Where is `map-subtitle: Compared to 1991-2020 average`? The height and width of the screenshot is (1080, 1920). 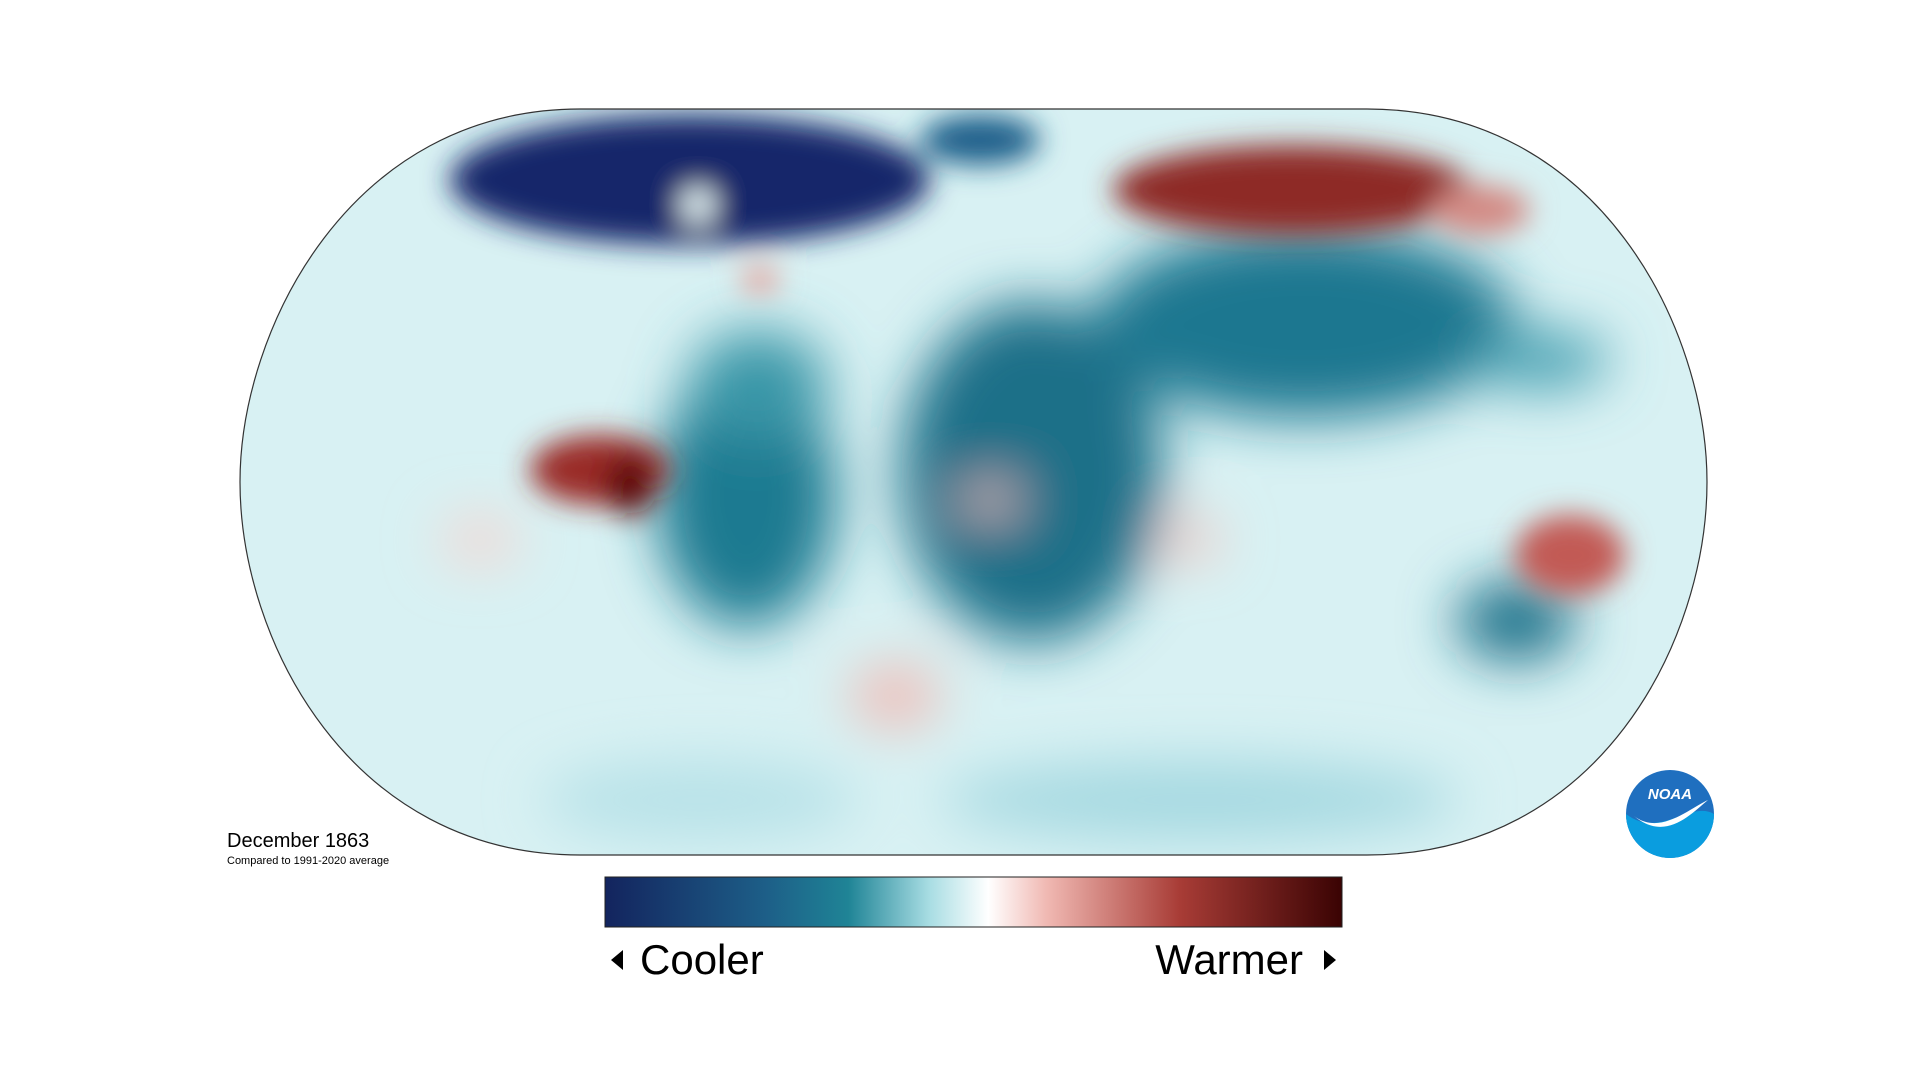 map-subtitle: Compared to 1991-2020 average is located at coordinates (308, 861).